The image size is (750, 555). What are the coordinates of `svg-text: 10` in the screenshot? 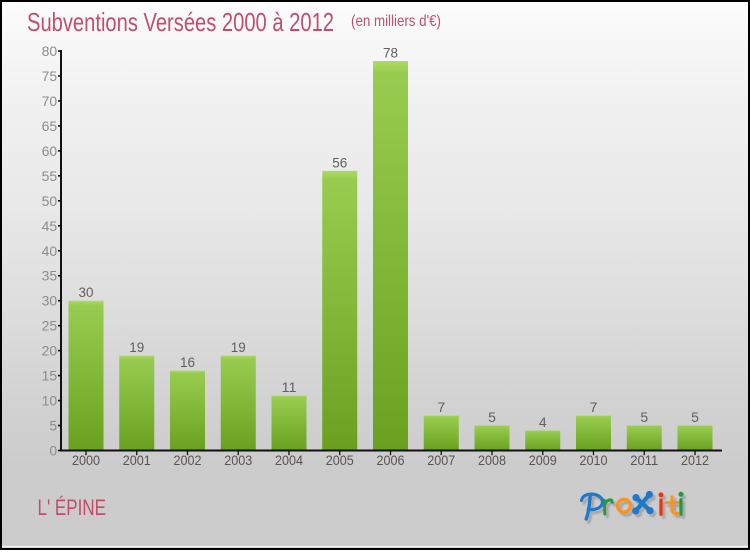 It's located at (50, 401).